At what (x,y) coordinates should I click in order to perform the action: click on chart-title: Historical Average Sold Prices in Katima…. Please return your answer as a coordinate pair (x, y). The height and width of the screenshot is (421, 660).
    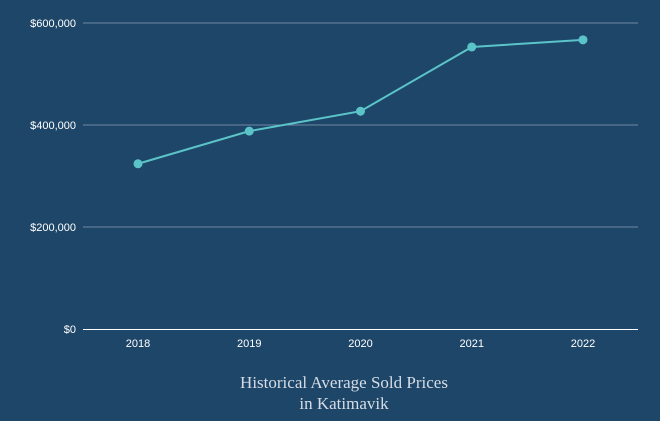
    Looking at the image, I should click on (330, 393).